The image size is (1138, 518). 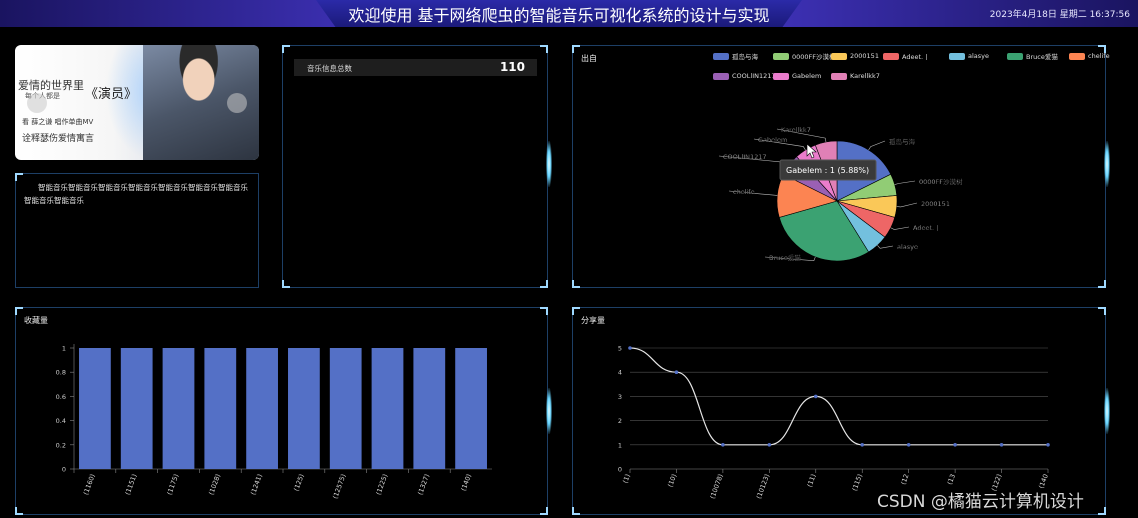 What do you see at coordinates (61, 445) in the screenshot?
I see `y-tick-label: 0.2` at bounding box center [61, 445].